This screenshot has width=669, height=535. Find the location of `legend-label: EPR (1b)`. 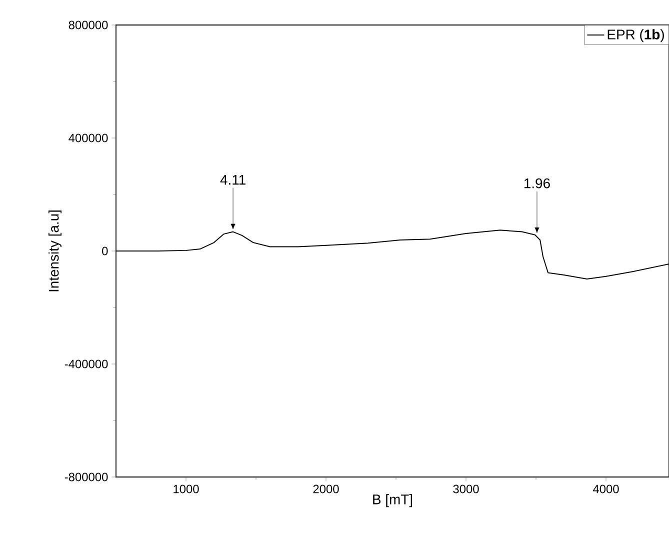

legend-label: EPR (1b) is located at coordinates (636, 35).